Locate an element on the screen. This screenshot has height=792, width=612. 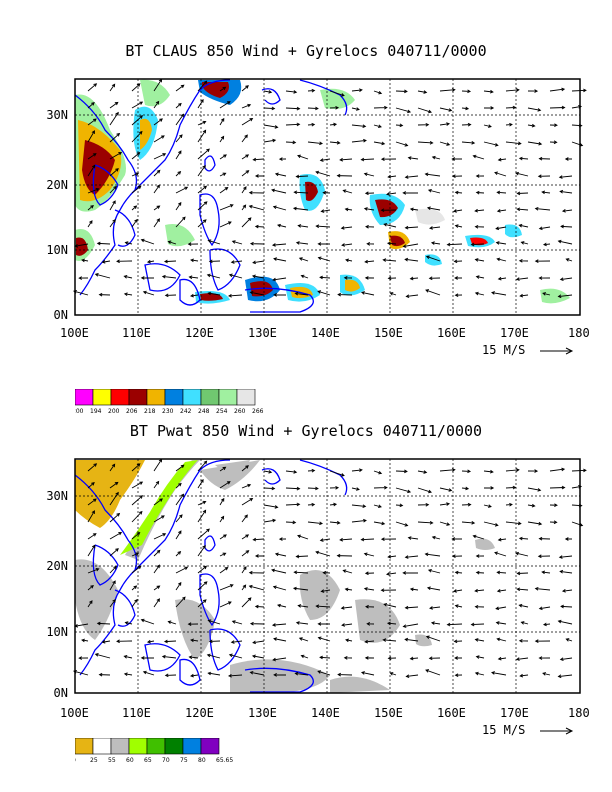
legend-label: 194 is located at coordinates (96, 411).